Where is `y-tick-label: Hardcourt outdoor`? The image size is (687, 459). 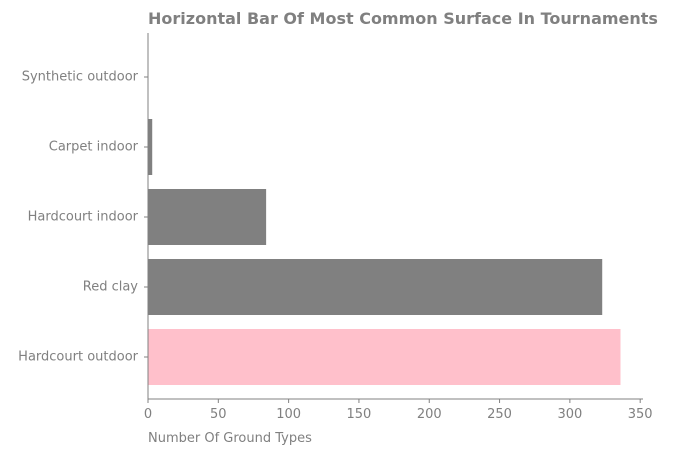
y-tick-label: Hardcourt outdoor is located at coordinates (78, 357).